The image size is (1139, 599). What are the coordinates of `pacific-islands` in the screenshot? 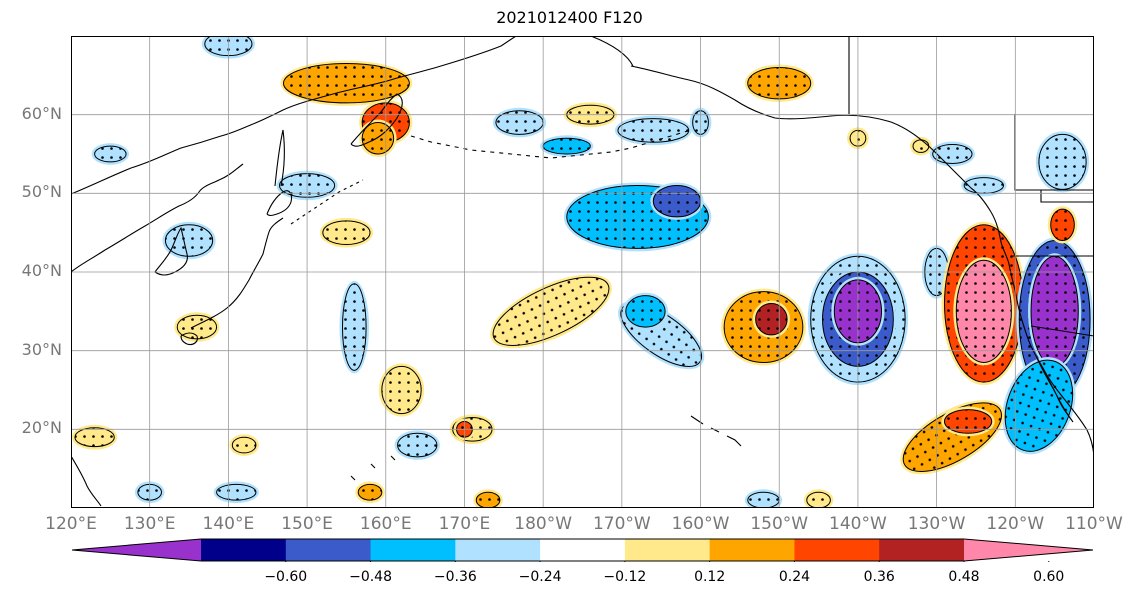 It's located at (373, 468).